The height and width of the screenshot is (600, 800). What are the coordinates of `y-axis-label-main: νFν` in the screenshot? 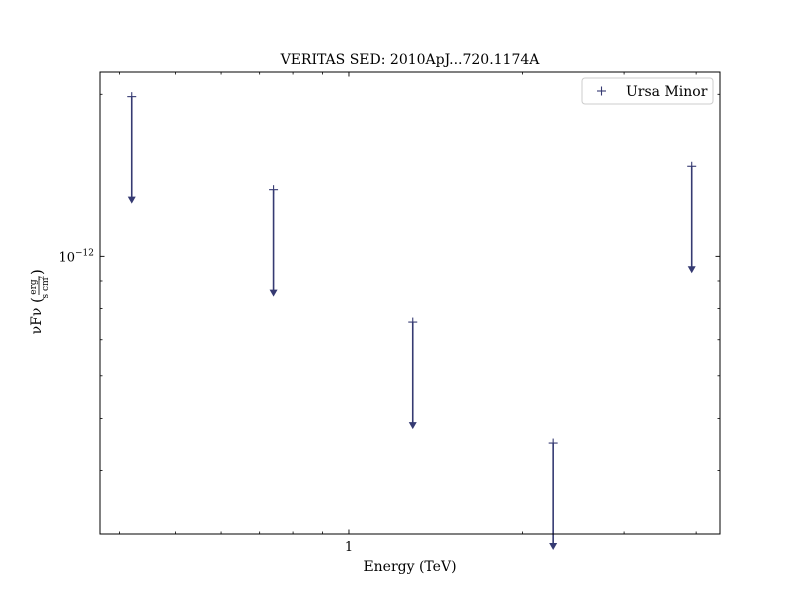 It's located at (37, 321).